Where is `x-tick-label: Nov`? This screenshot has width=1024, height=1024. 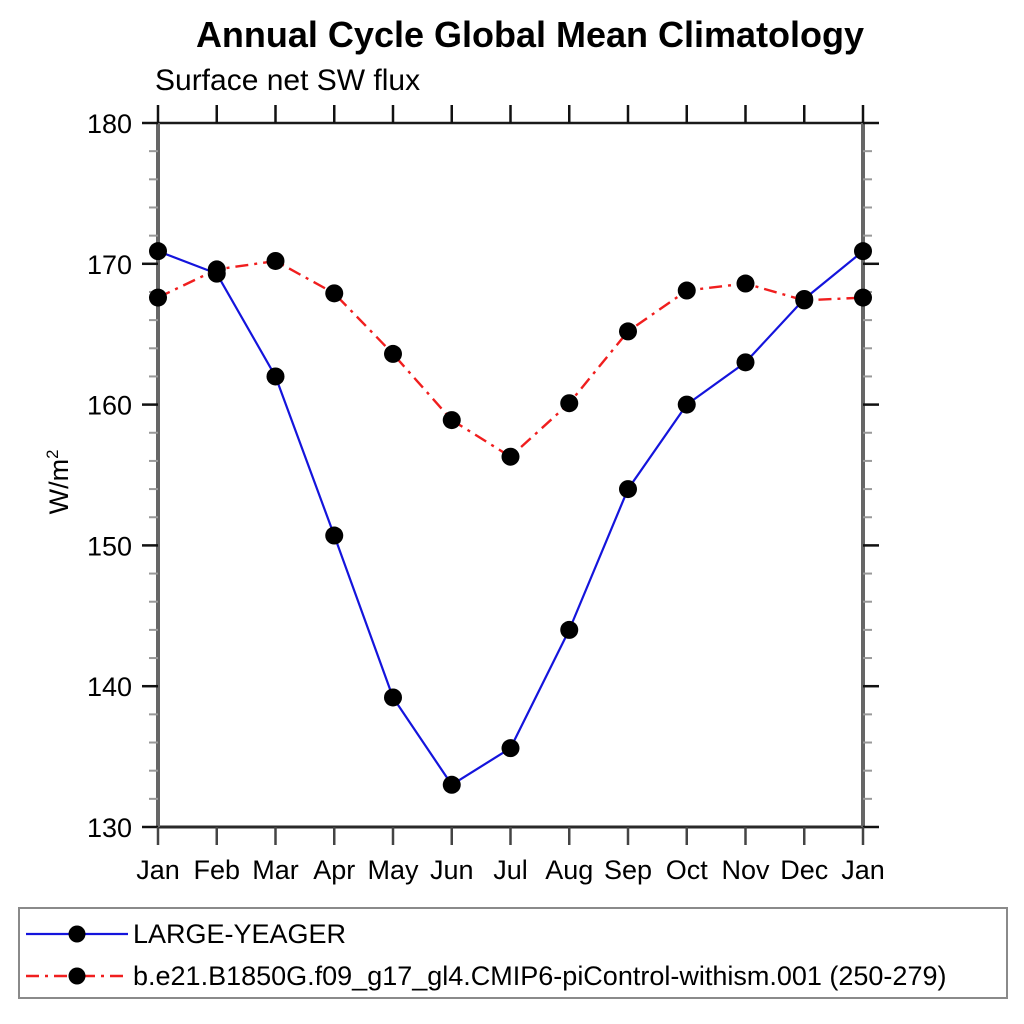
x-tick-label: Nov is located at coordinates (745, 870).